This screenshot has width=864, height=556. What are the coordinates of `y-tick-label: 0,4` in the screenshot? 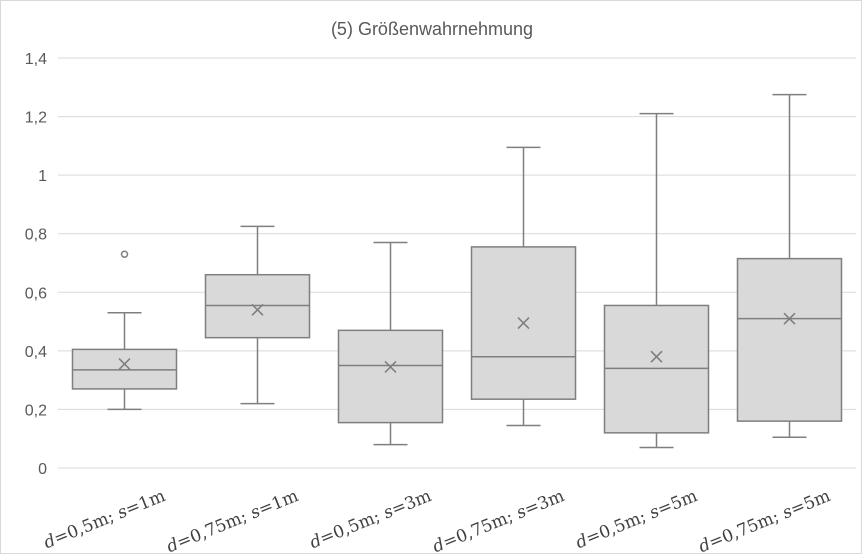 It's located at (36, 352).